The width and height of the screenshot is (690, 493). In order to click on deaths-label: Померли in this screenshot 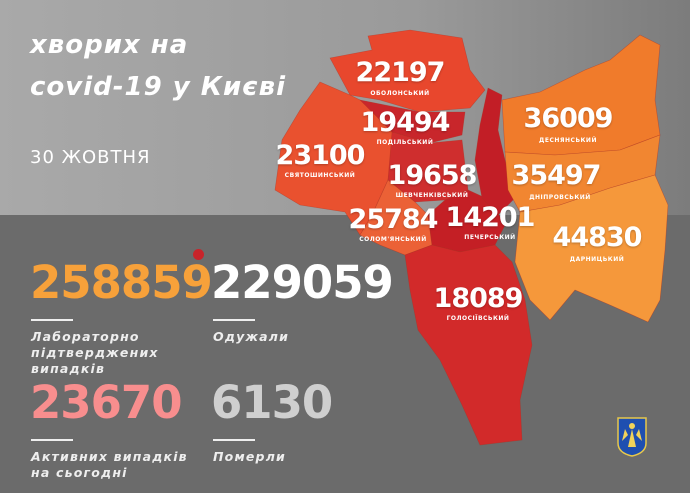, I will do `click(250, 456)`.